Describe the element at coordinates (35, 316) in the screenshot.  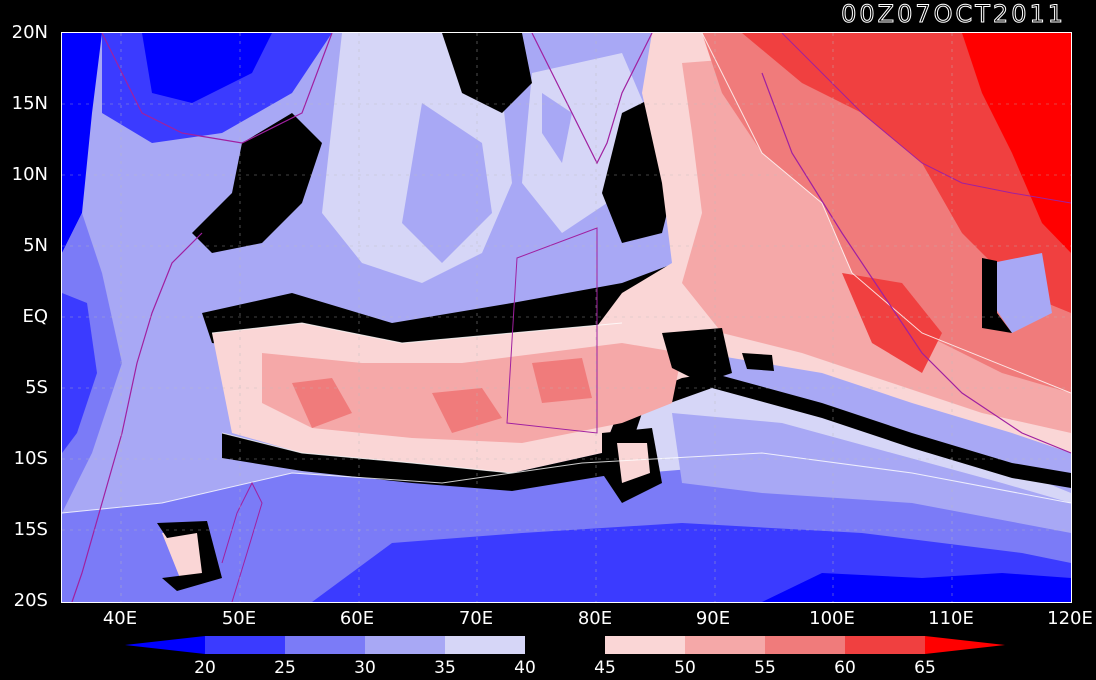
I see `lat-label-eq: EQ` at that location.